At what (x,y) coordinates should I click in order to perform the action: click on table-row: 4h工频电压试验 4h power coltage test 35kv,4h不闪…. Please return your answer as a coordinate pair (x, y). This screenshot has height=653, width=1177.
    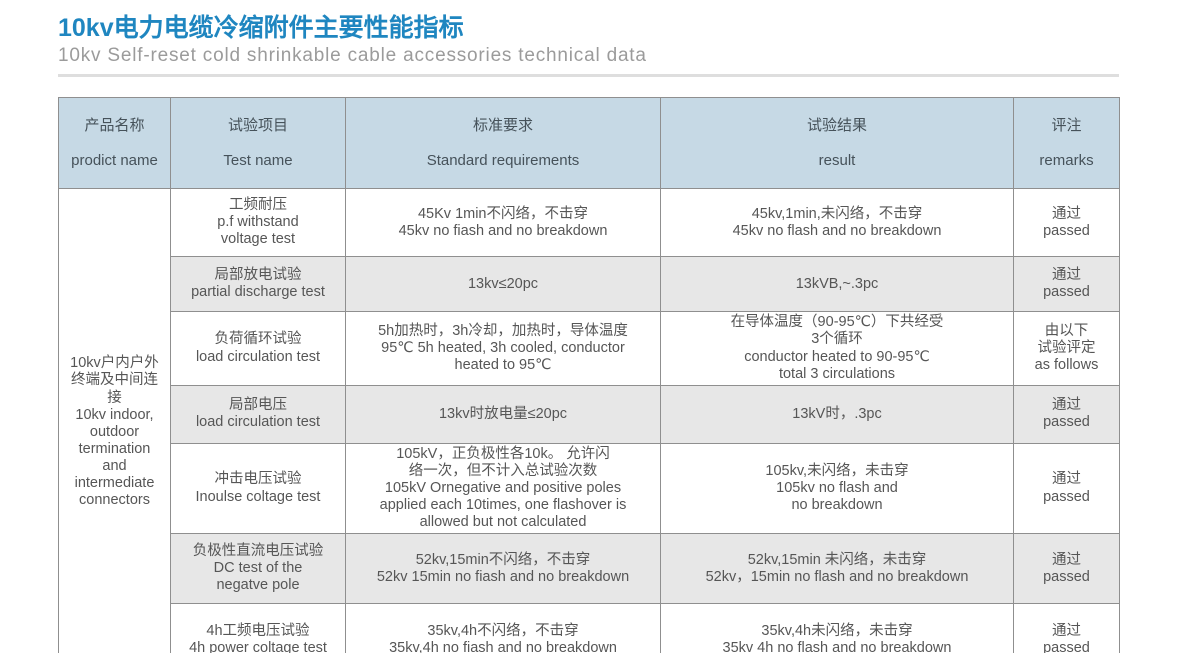
    Looking at the image, I should click on (589, 628).